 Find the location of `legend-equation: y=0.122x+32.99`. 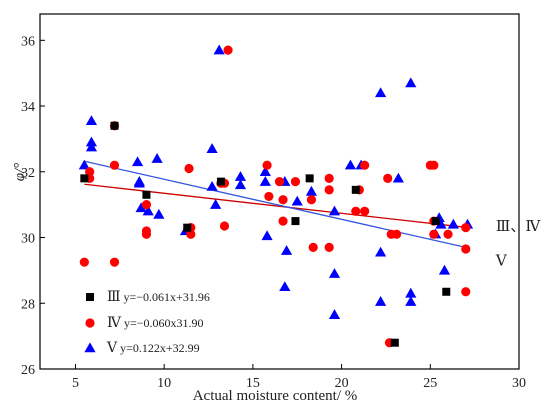

legend-equation: y=0.122x+32.99 is located at coordinates (160, 348).